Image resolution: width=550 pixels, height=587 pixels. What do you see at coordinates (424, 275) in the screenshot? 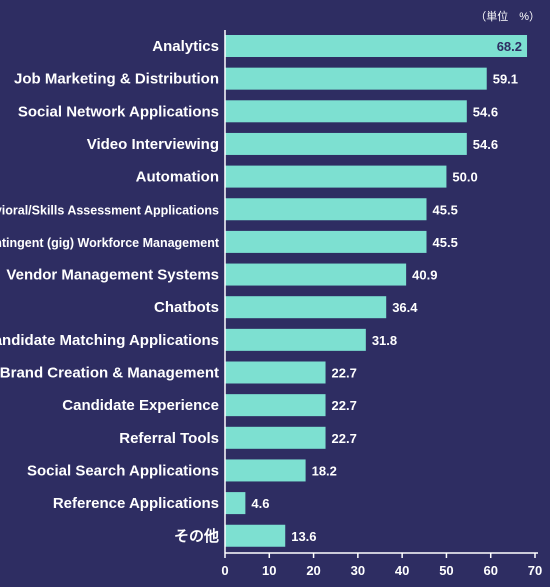
I see `value-label: 40.9` at bounding box center [424, 275].